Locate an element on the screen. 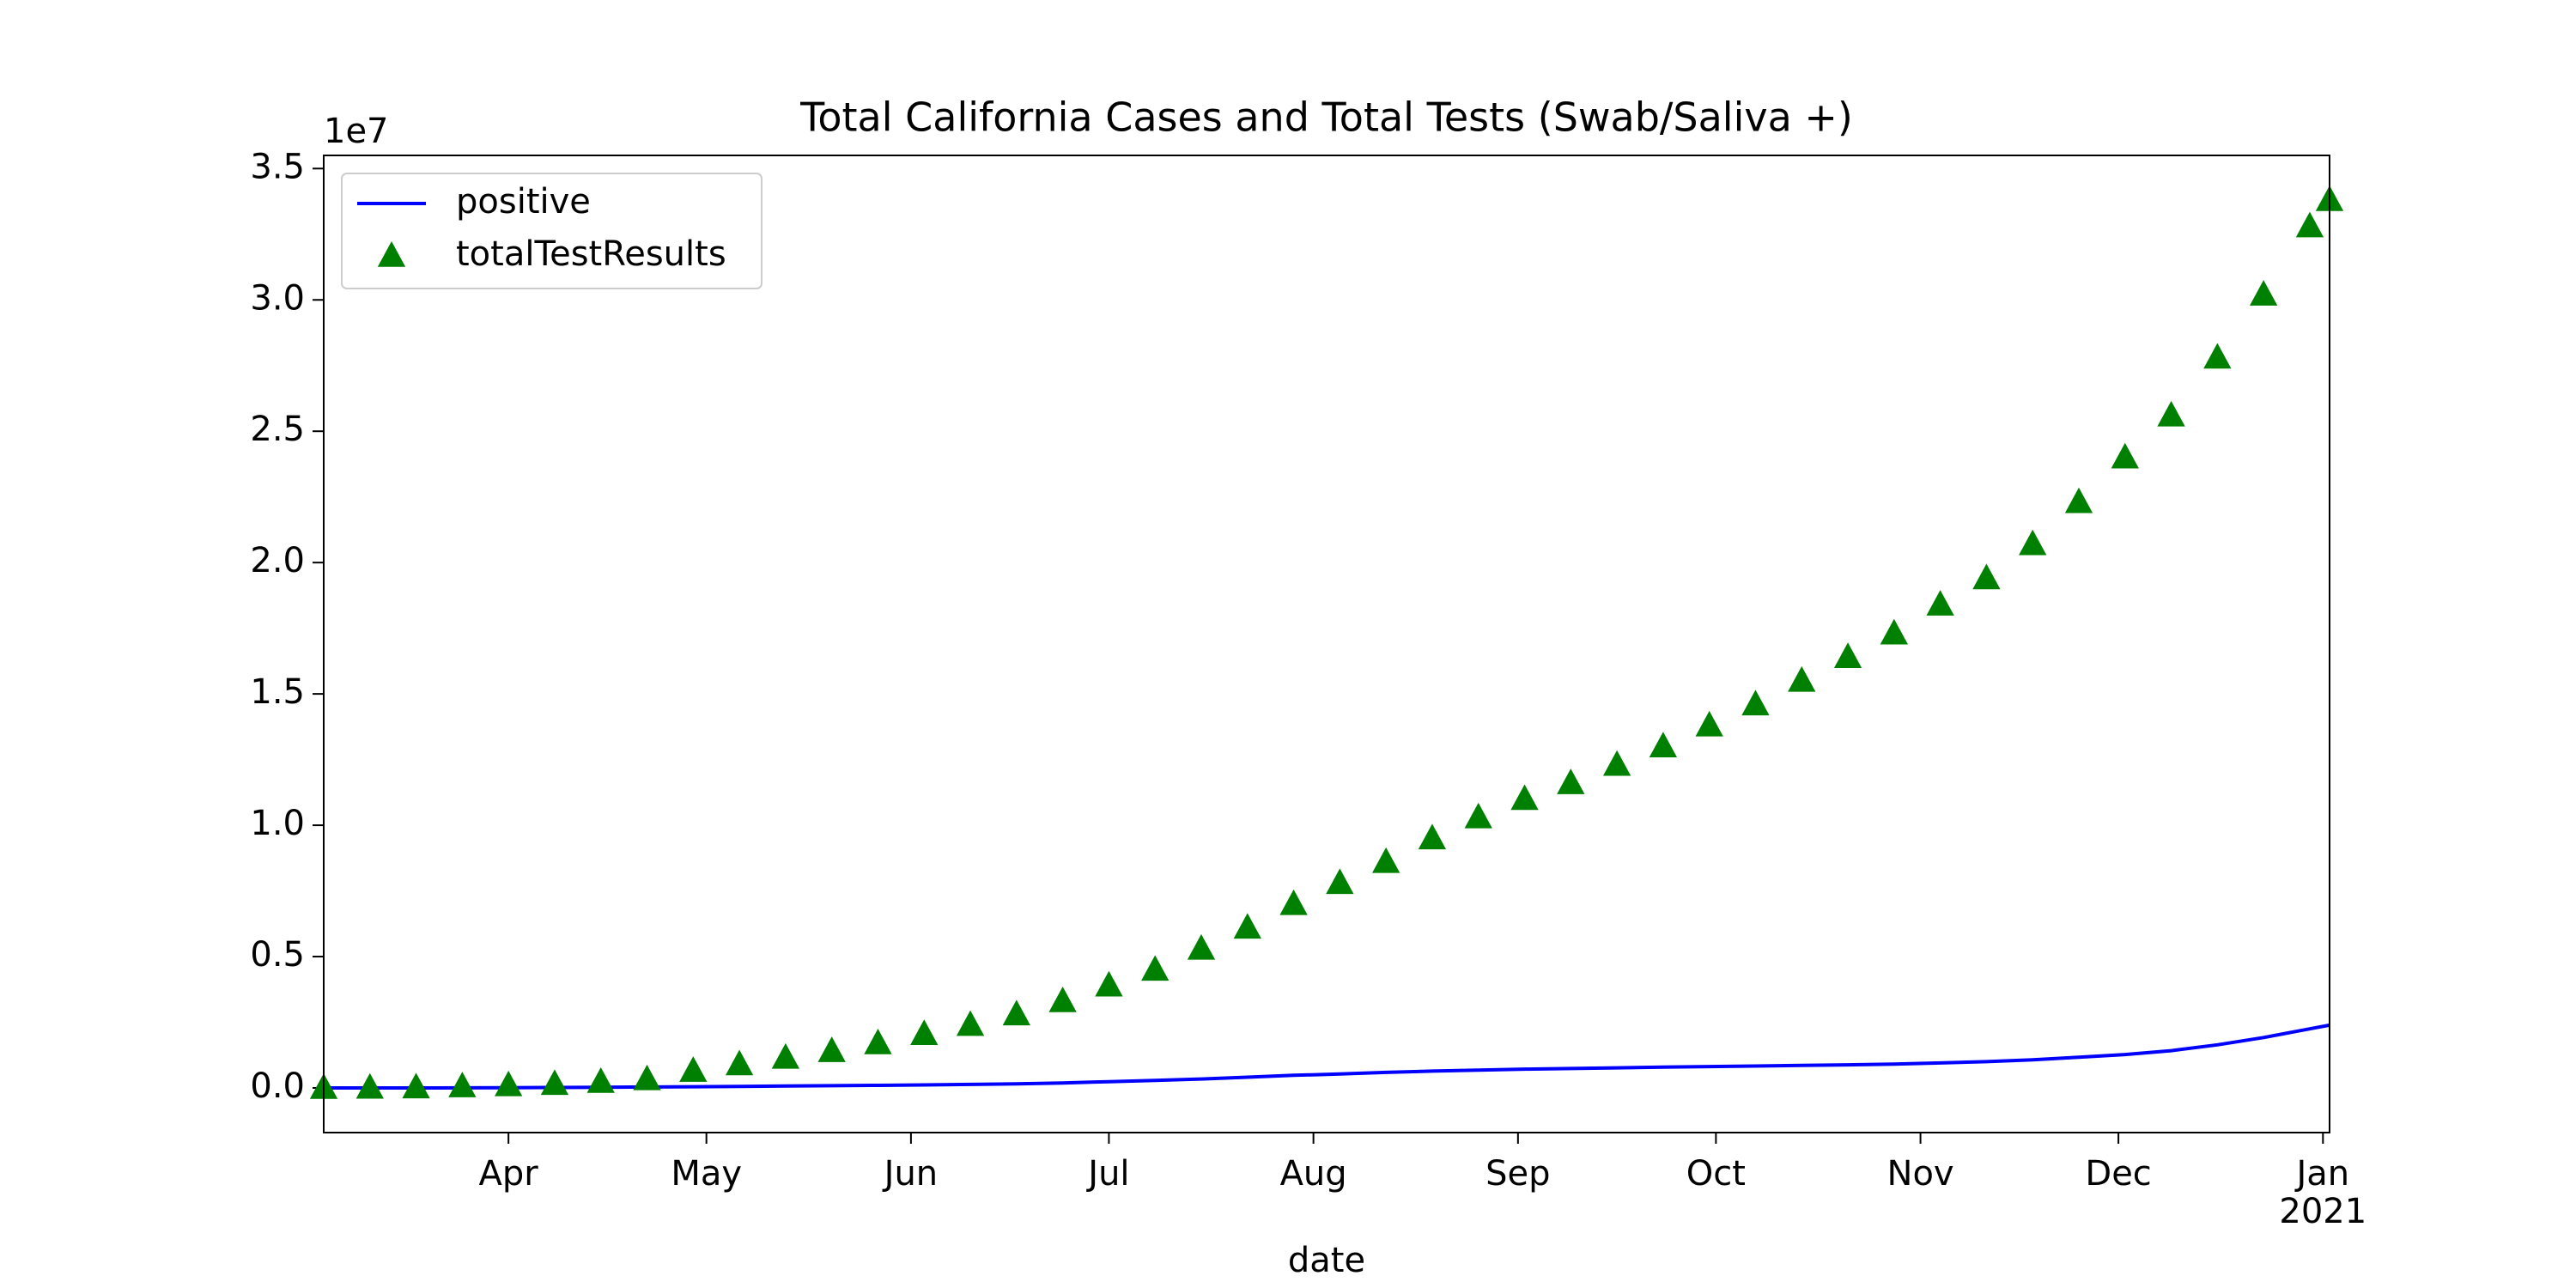 Image resolution: width=2576 pixels, height=1288 pixels. y-tick-label: 0.5 is located at coordinates (278, 955).